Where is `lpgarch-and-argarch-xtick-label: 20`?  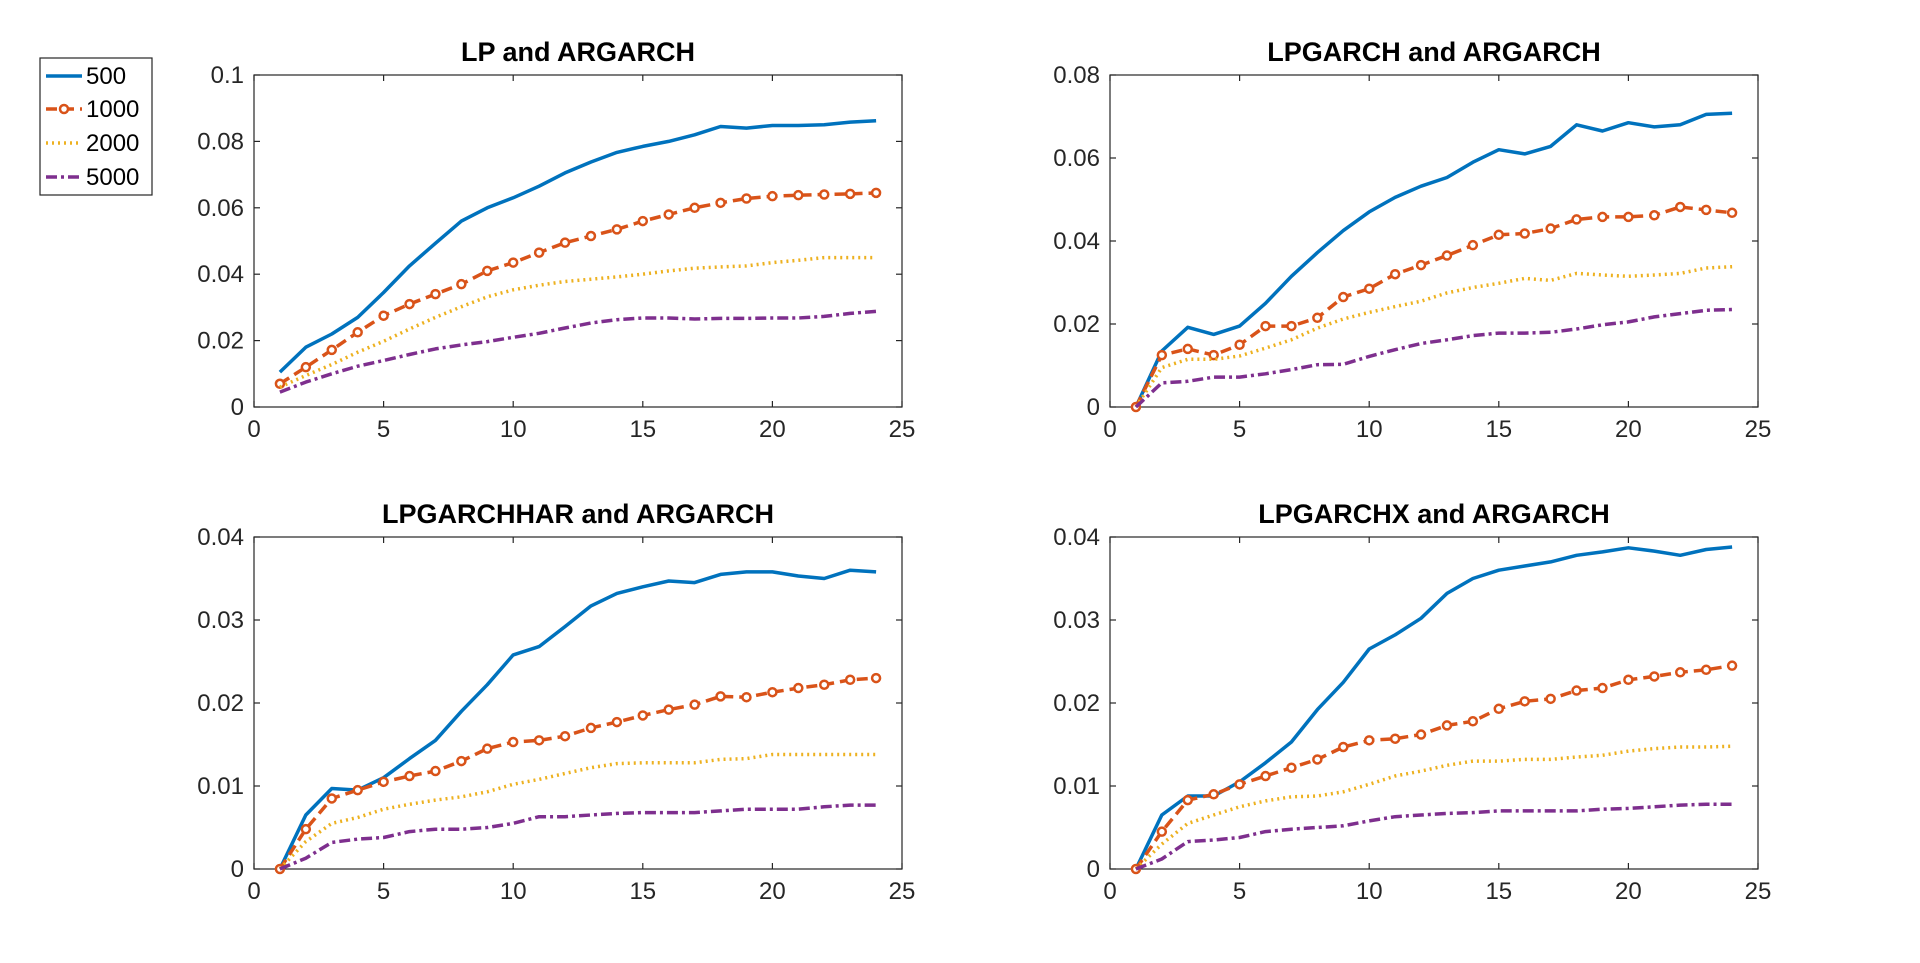 lpgarch-and-argarch-xtick-label: 20 is located at coordinates (1628, 429).